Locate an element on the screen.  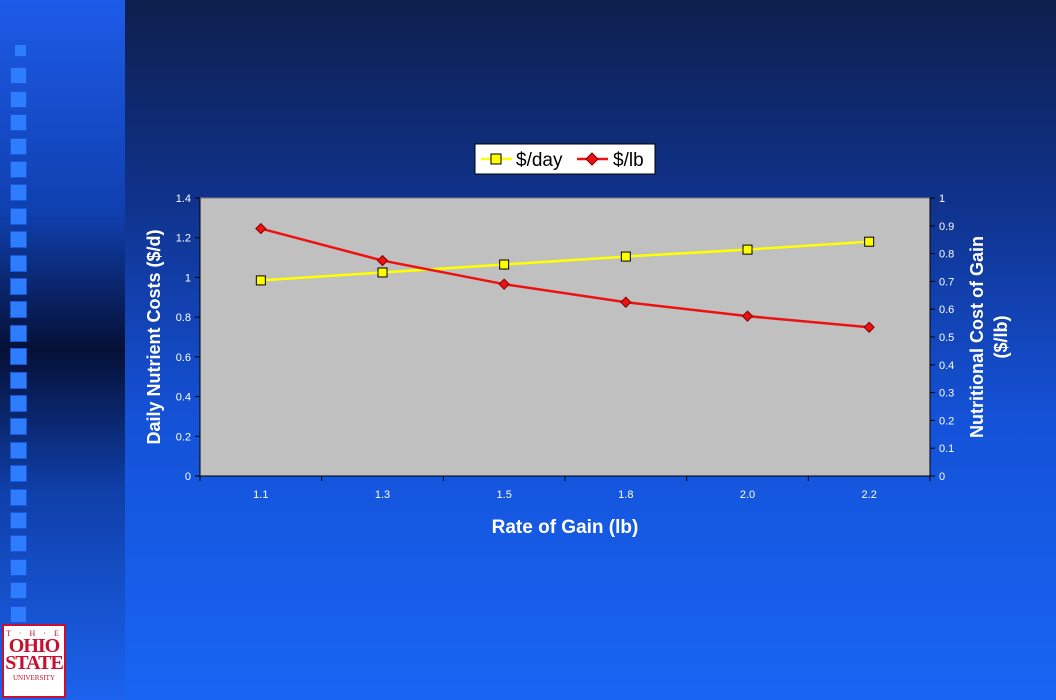
y2-tick-label: 0.5 is located at coordinates (946, 338).